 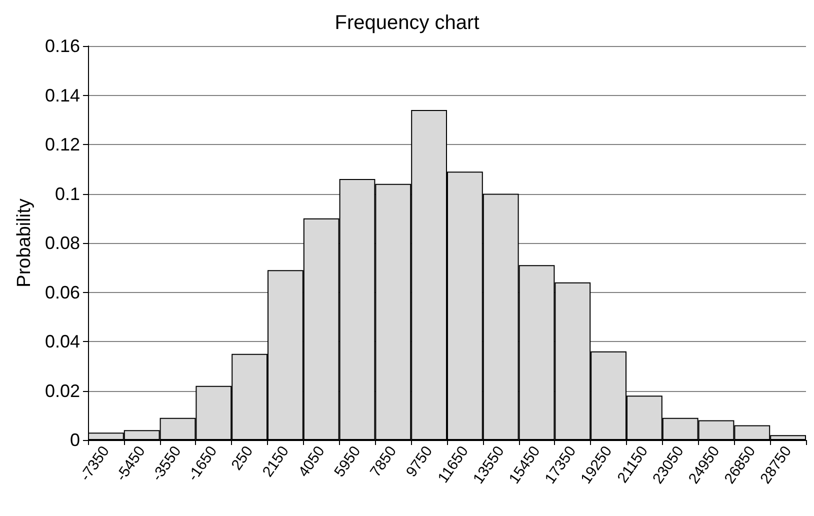 What do you see at coordinates (62, 95) in the screenshot?
I see `y-tick-label: 0.14` at bounding box center [62, 95].